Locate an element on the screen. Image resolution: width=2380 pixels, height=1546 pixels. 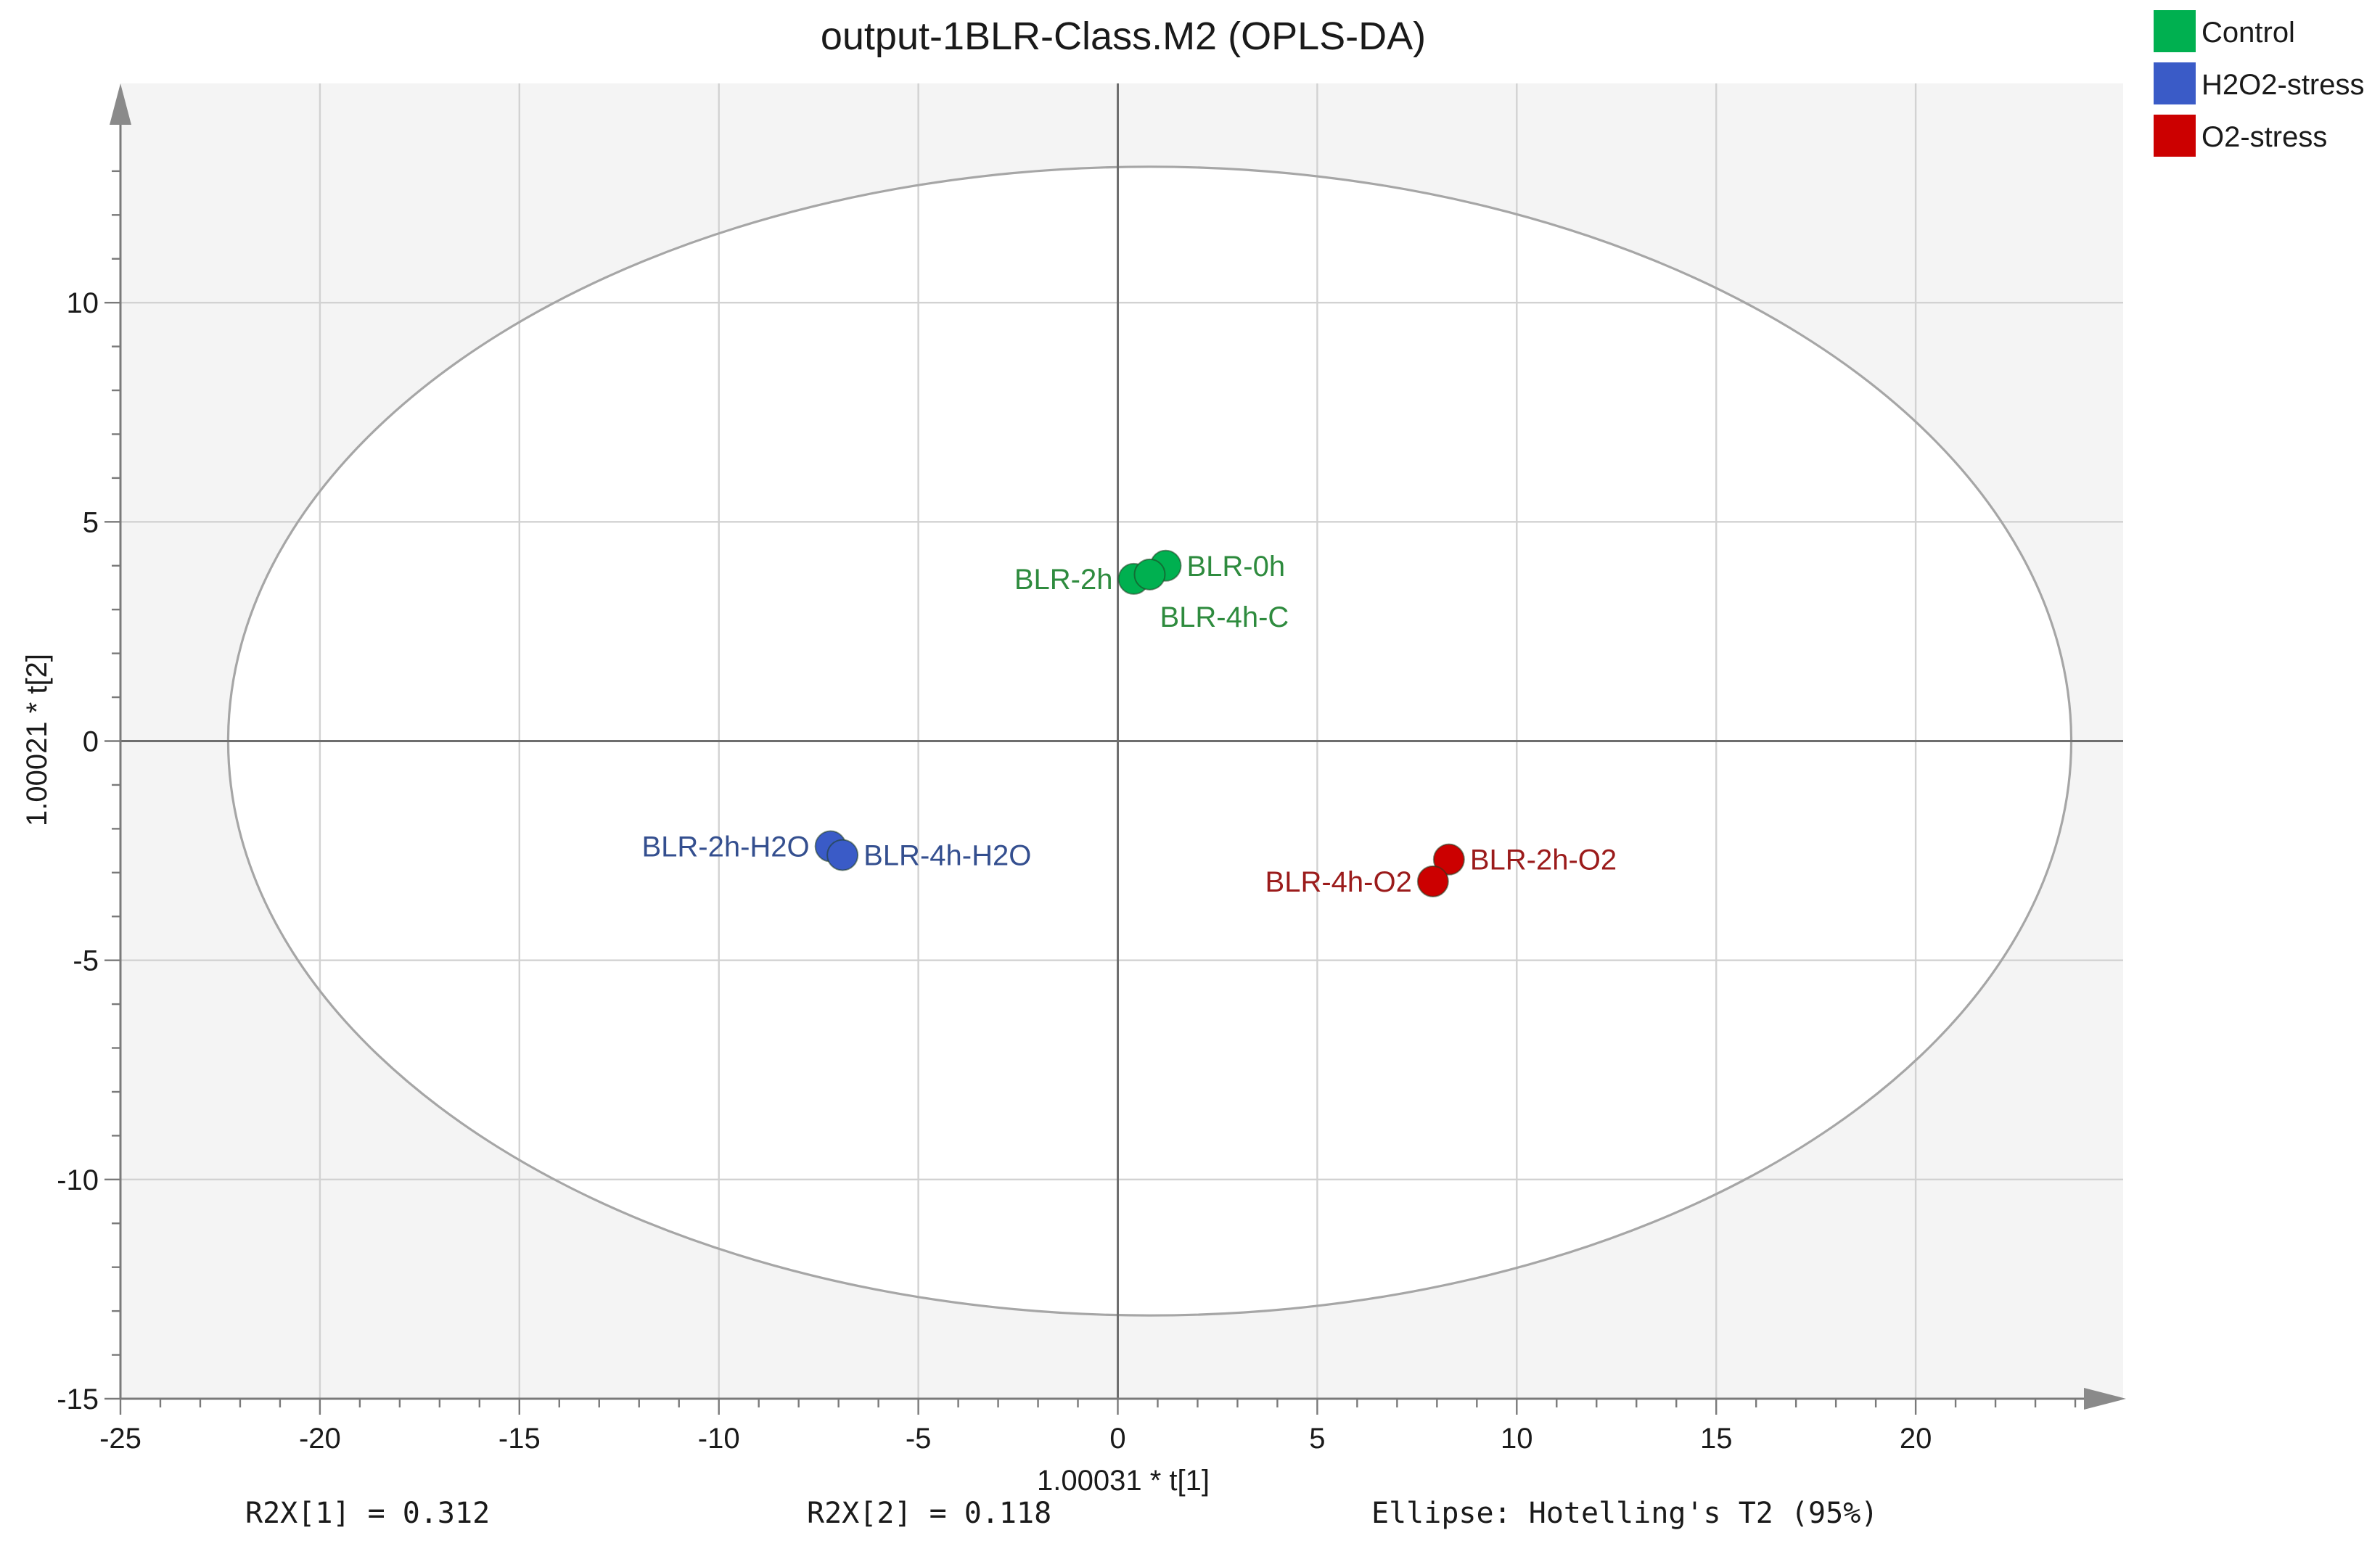
x-tick-label: 5 is located at coordinates (1317, 1439).